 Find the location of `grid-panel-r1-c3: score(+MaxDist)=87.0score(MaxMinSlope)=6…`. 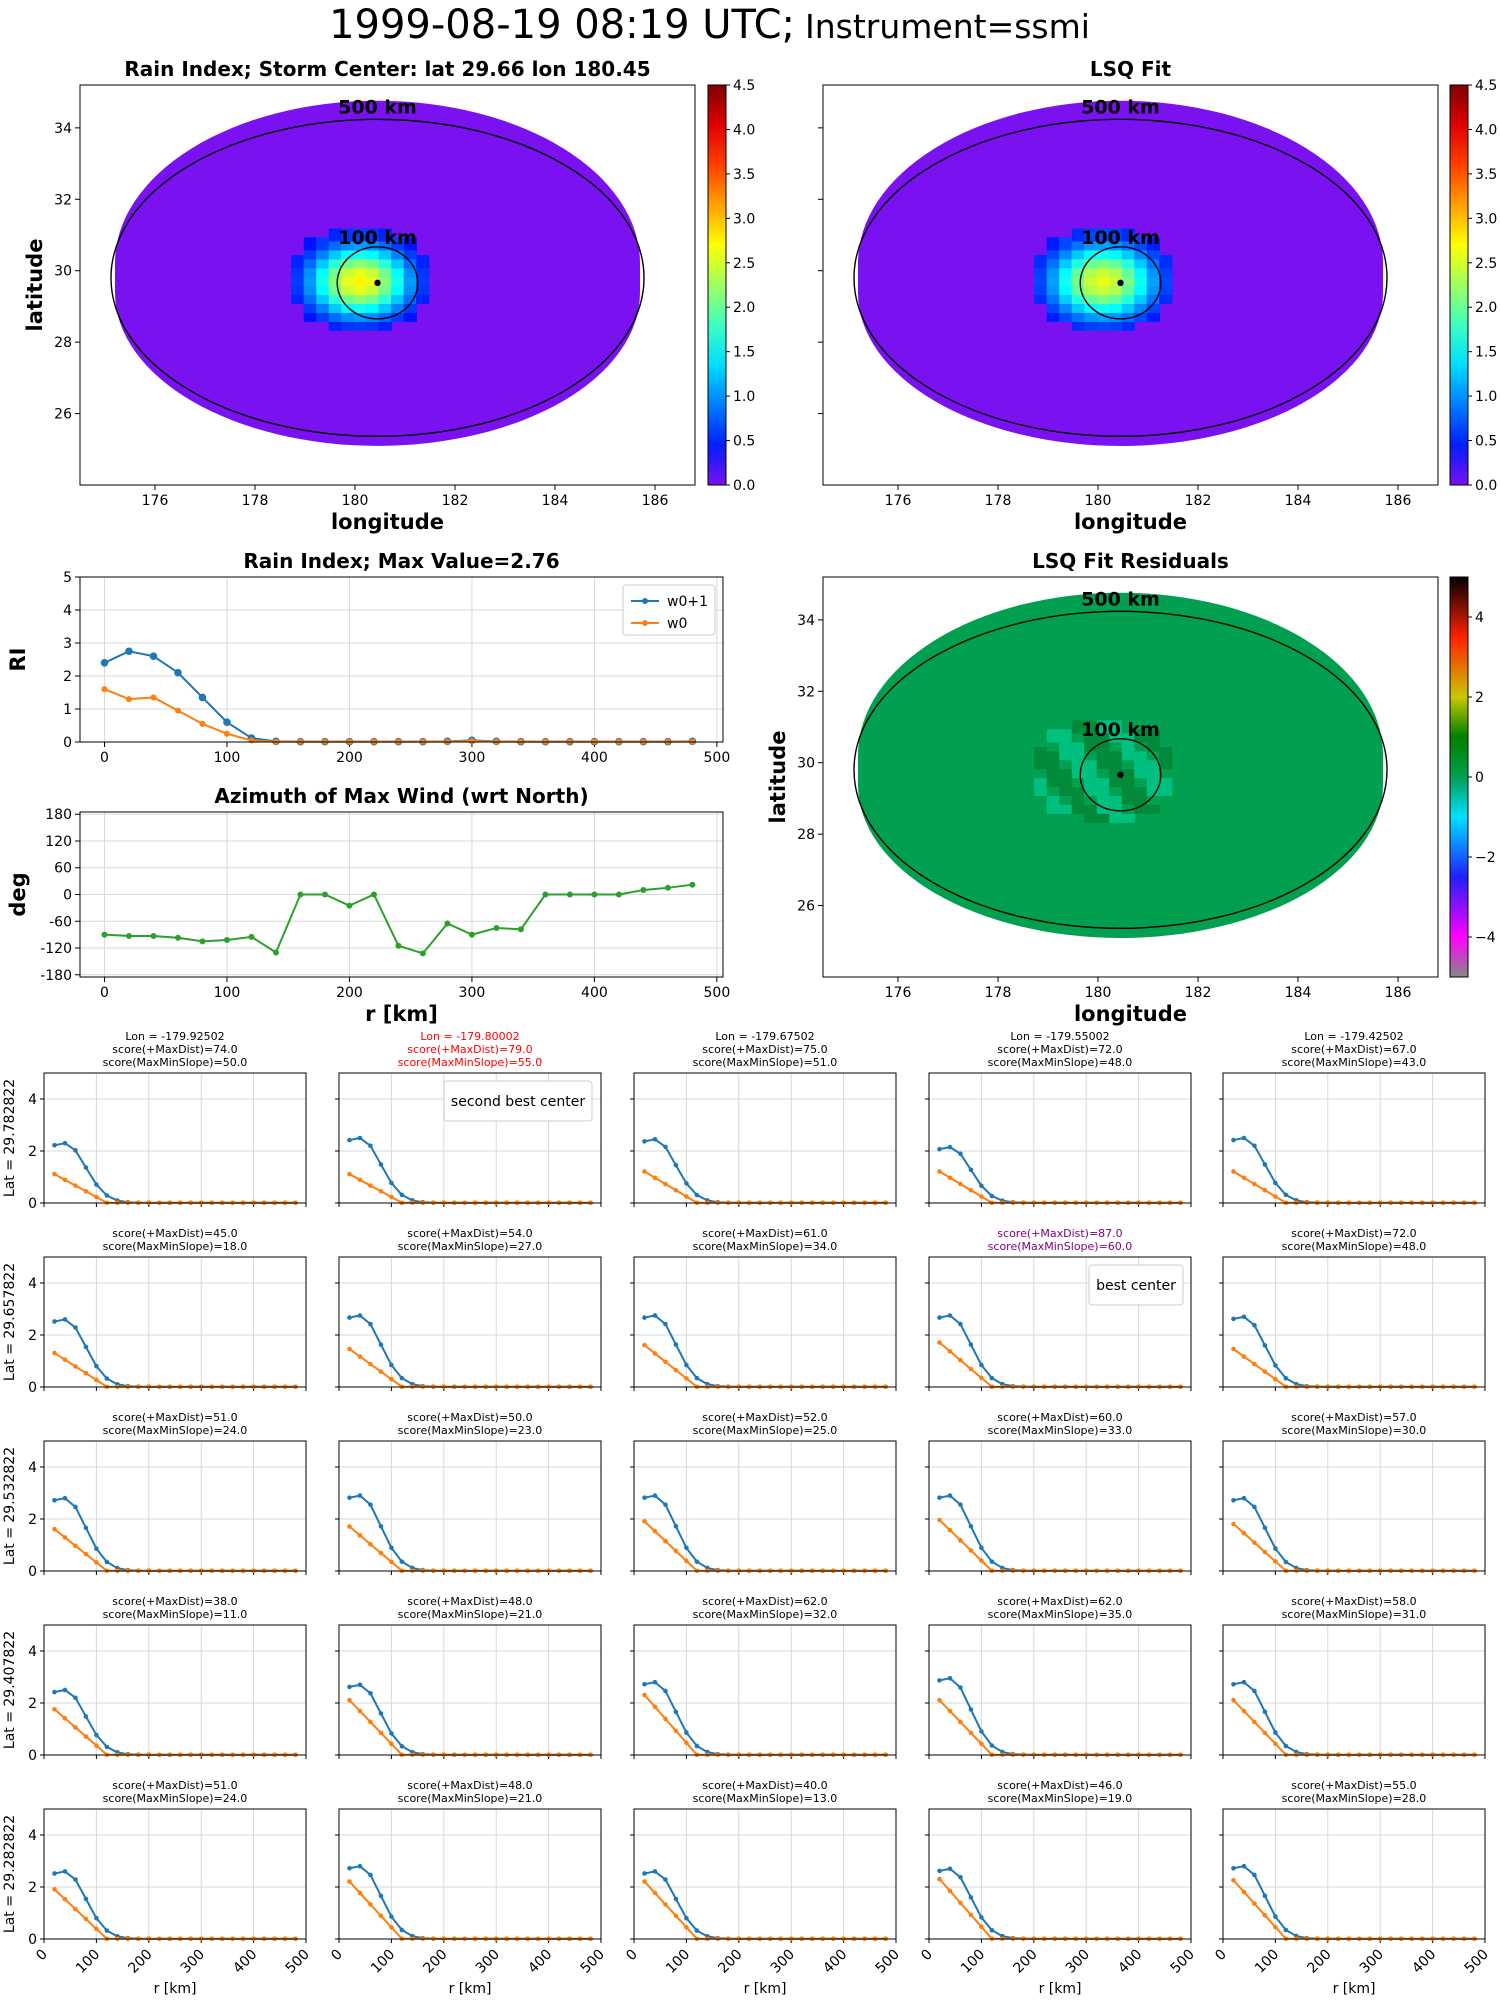

grid-panel-r1-c3: score(+MaxDist)=87.0score(MaxMinSlope)=6… is located at coordinates (1058, 1309).